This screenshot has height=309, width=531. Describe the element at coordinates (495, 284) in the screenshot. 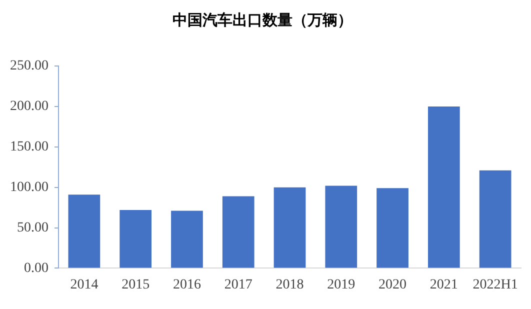

I see `x-tick-label: 2022H1` at that location.